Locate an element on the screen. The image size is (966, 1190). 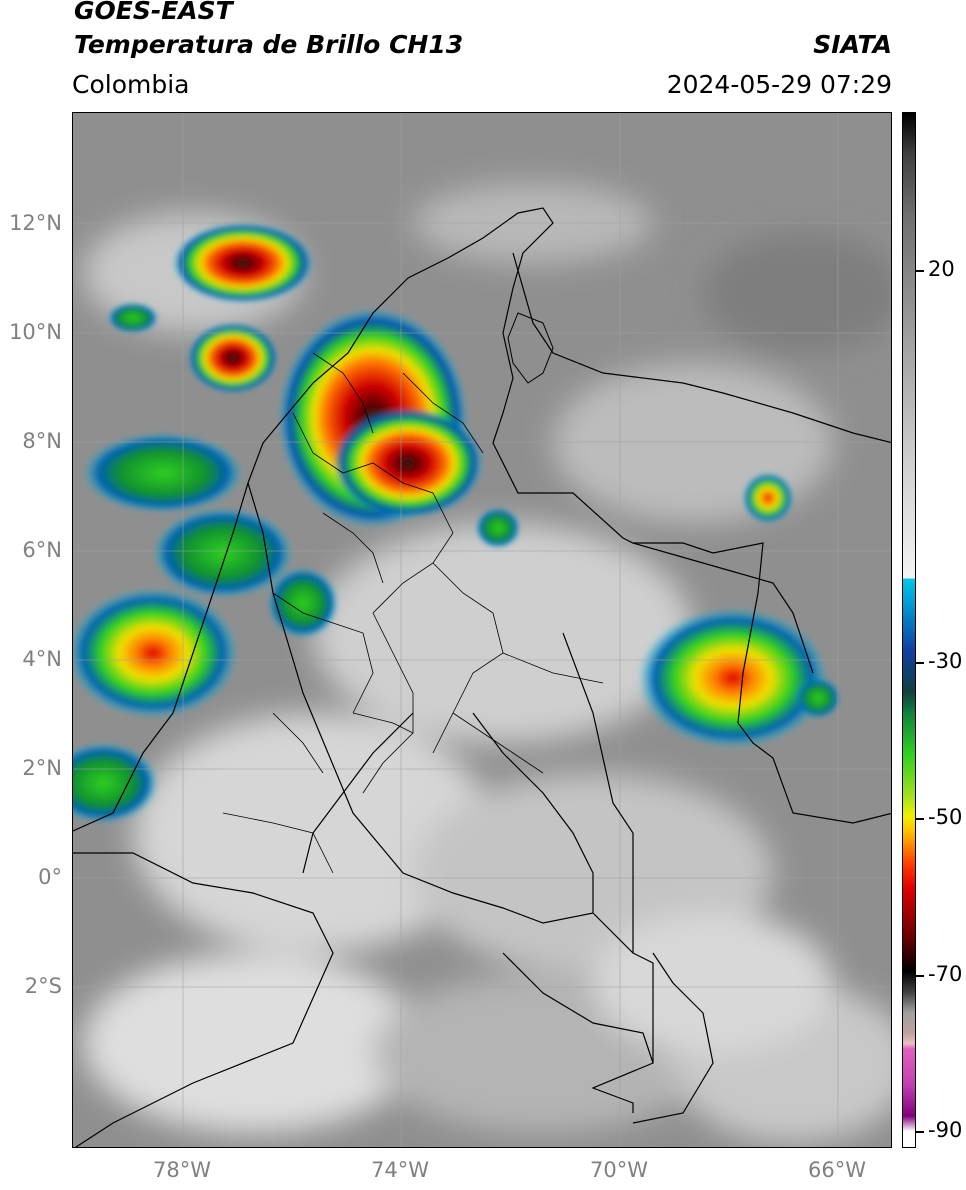
colorbar-label-20: 20 is located at coordinates (941, 269).